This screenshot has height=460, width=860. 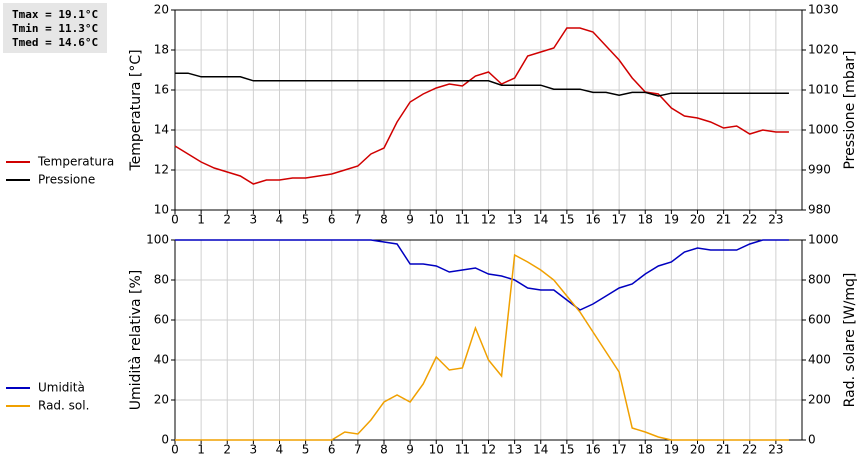 I want to click on y2-axis-label: Pressione [mbar], so click(x=850, y=109).